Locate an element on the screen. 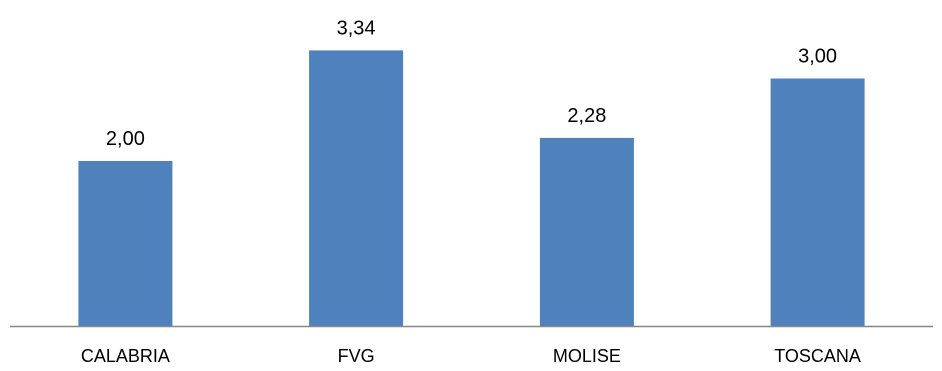 The width and height of the screenshot is (942, 371). x-tick-label-calabria: CALABRIA is located at coordinates (125, 356).